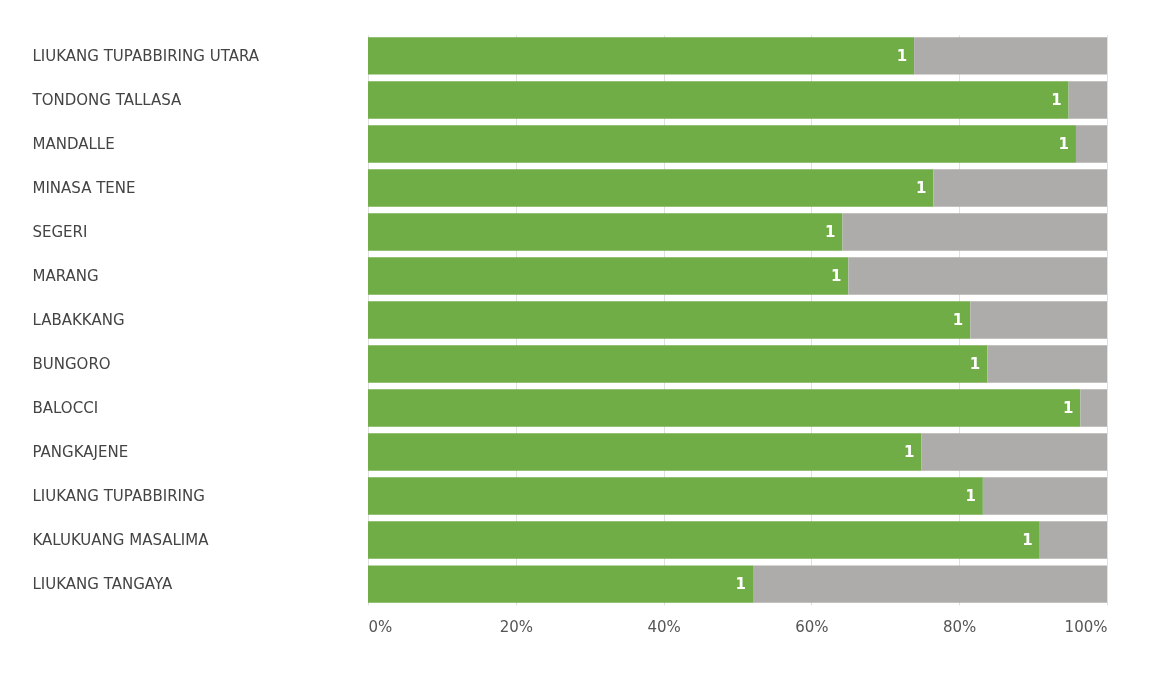 This screenshot has height=675, width=1150. I want to click on x-tick-label: 60%, so click(812, 626).